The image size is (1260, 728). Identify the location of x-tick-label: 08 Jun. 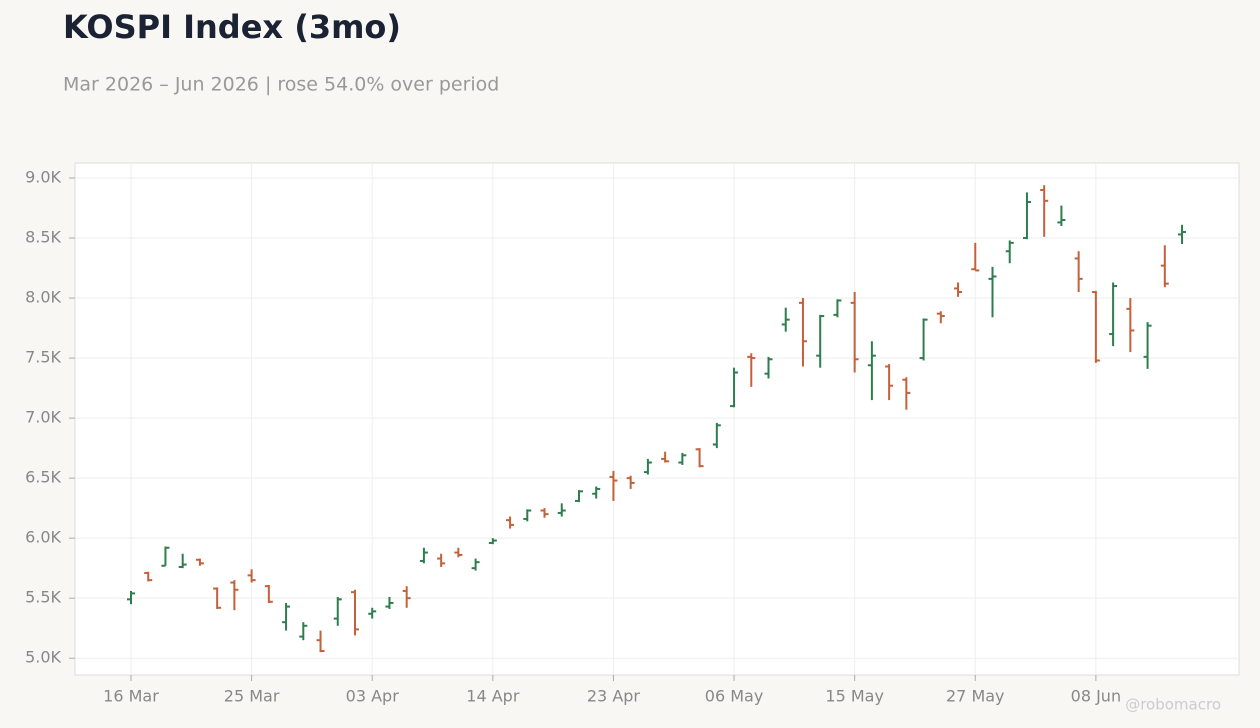
(1096, 696).